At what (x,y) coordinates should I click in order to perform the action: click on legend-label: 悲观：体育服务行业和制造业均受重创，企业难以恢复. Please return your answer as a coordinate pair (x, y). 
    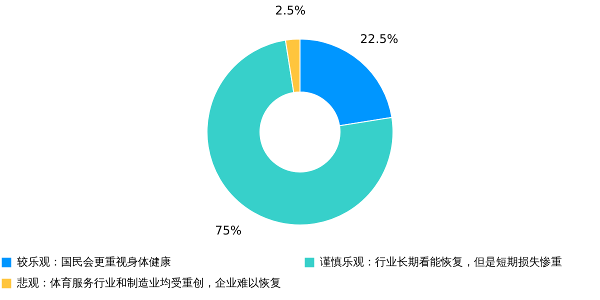
    Looking at the image, I should click on (148, 283).